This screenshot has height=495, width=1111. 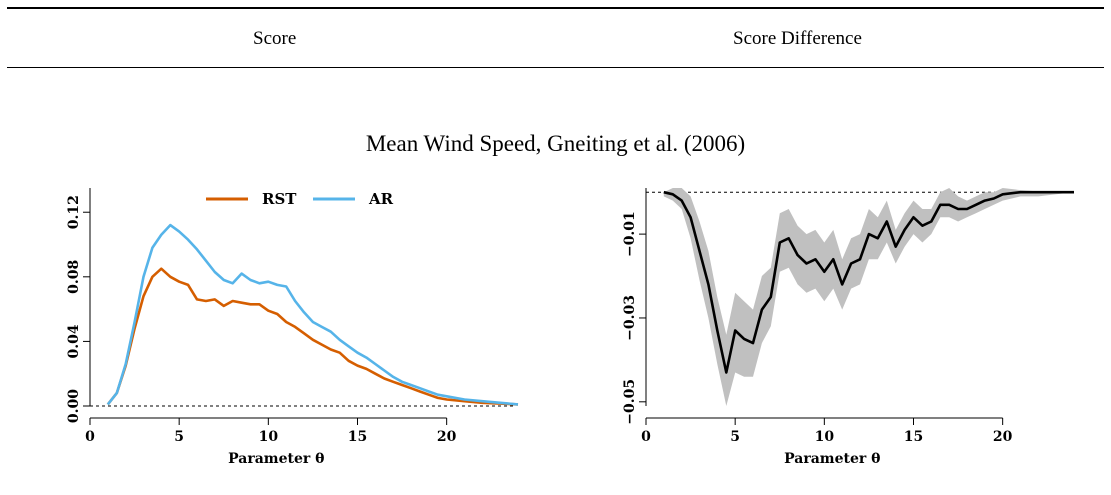 What do you see at coordinates (74, 277) in the screenshot?
I see `left-y-tick-label: 0.08` at bounding box center [74, 277].